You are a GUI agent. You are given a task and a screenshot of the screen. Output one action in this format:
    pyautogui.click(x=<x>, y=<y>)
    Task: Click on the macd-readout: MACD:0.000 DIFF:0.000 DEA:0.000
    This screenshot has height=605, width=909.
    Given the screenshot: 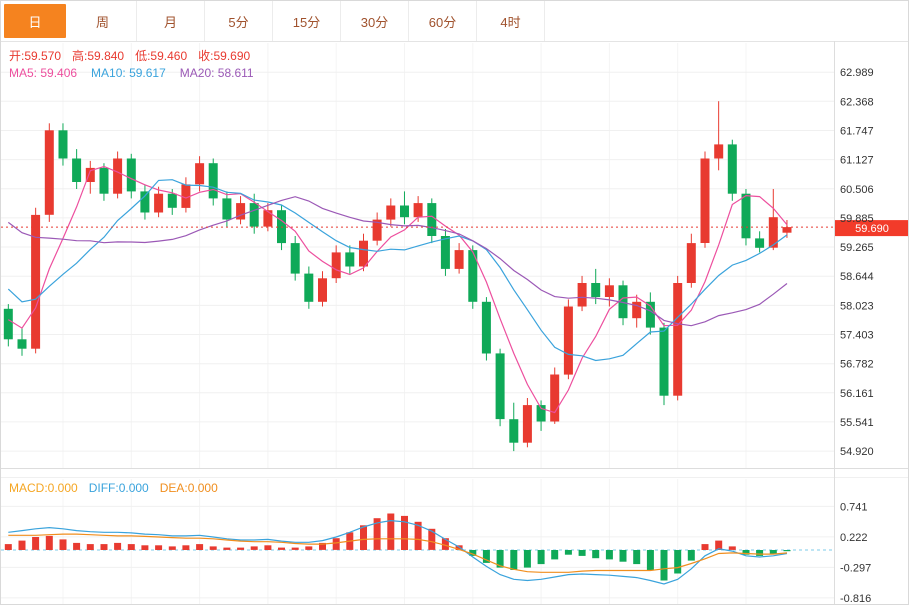 What is the action you would take?
    pyautogui.click(x=119, y=488)
    